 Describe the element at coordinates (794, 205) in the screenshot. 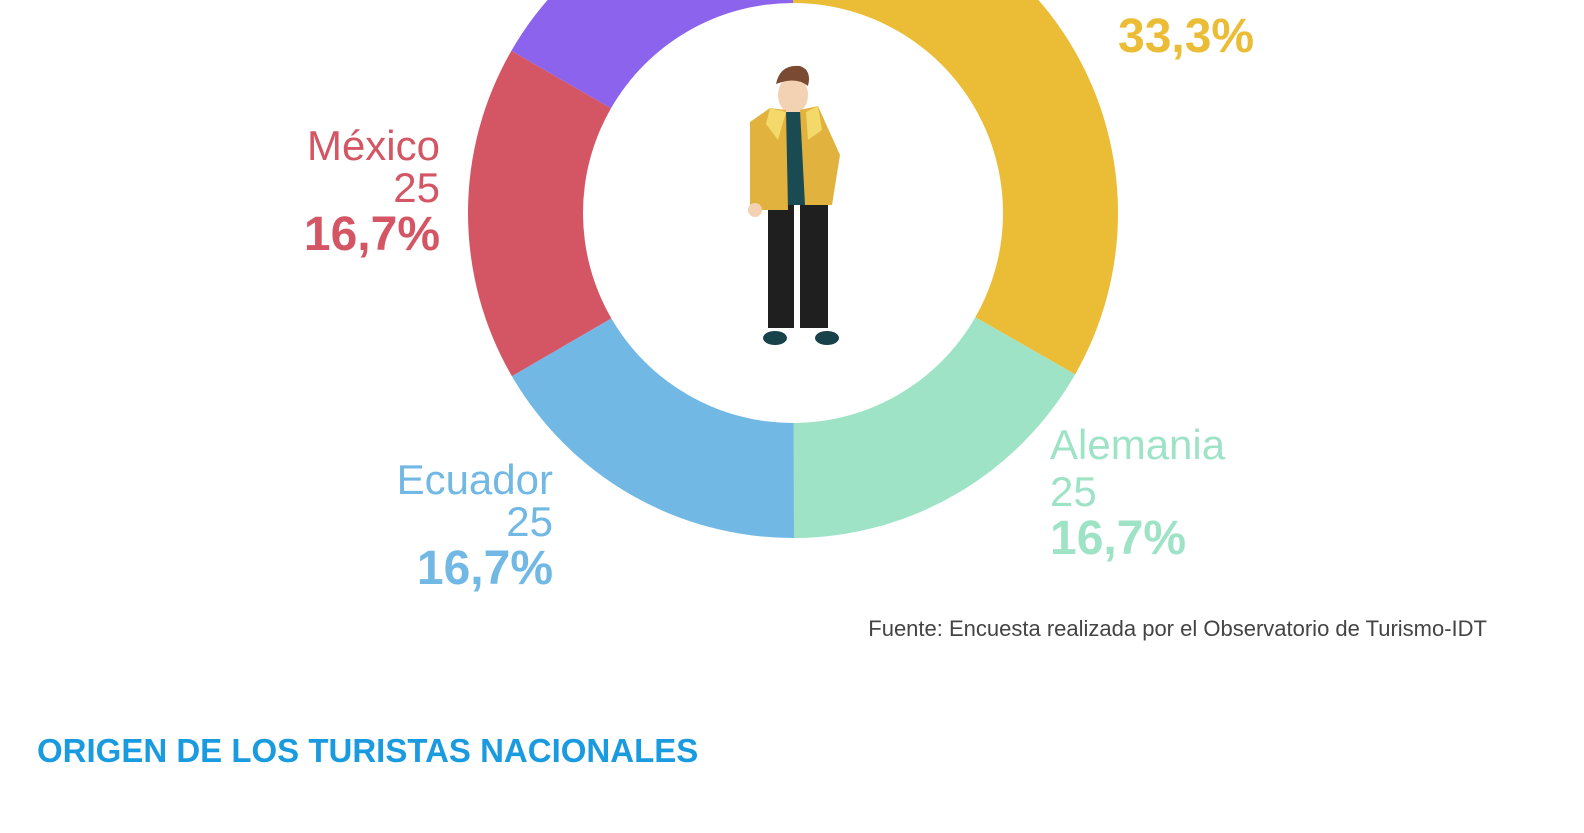

I see `person-illustration` at that location.